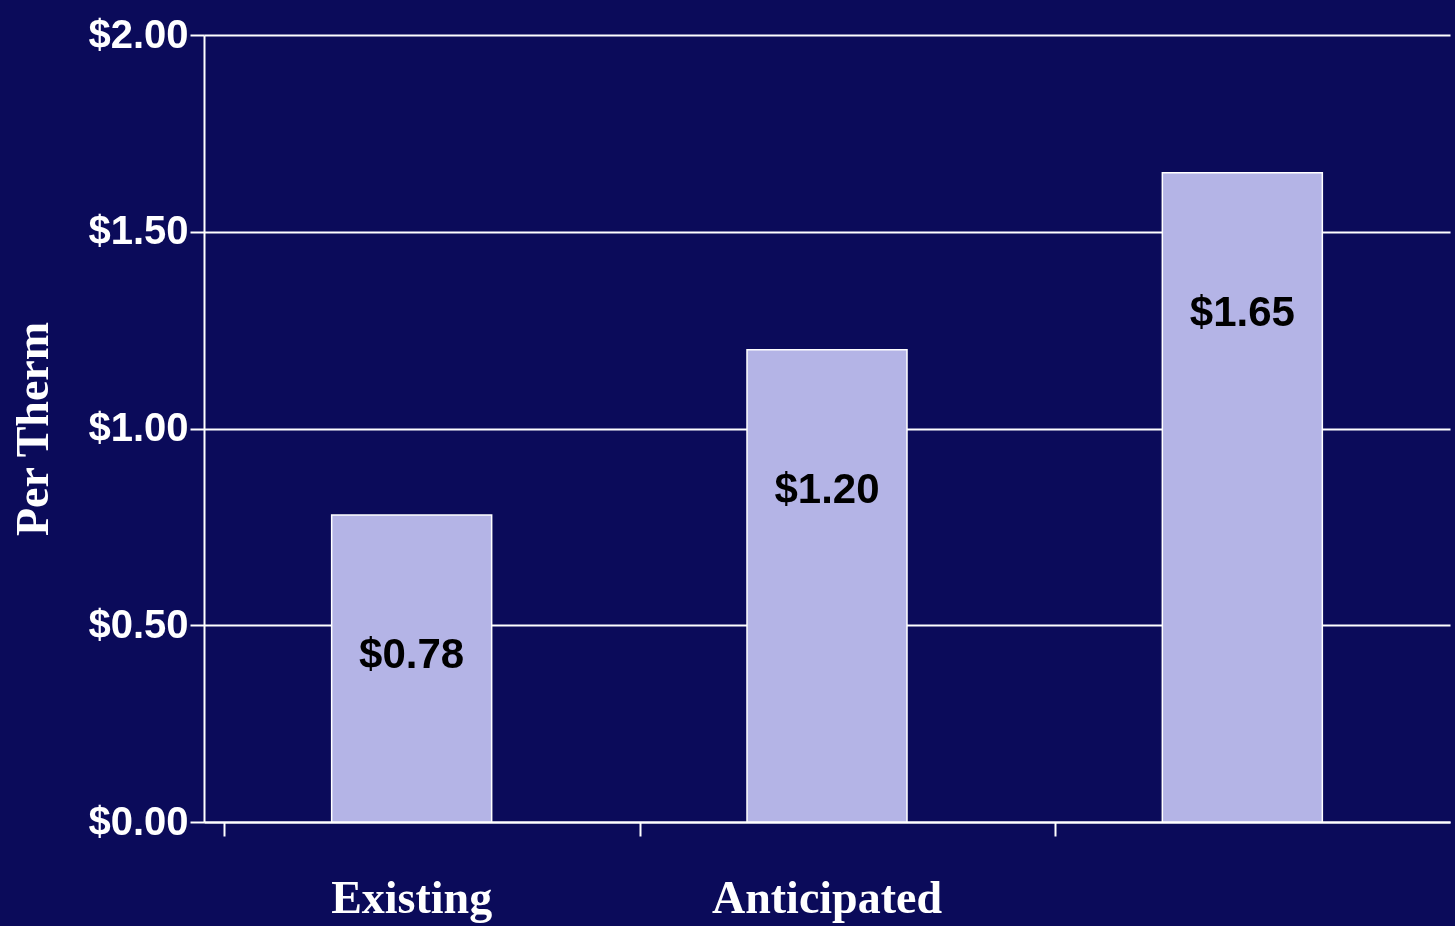  I want to click on y-tick-label: $2.00, so click(138, 33).